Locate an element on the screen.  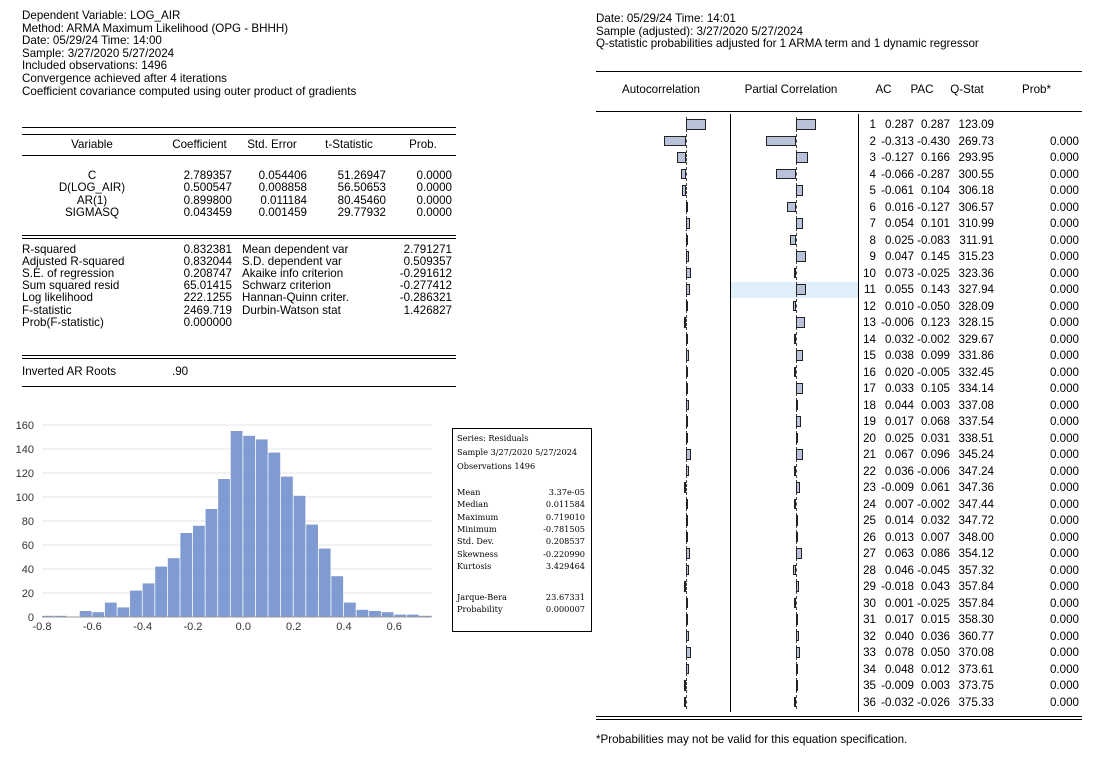
table-cell: 0.017 is located at coordinates (899, 421).